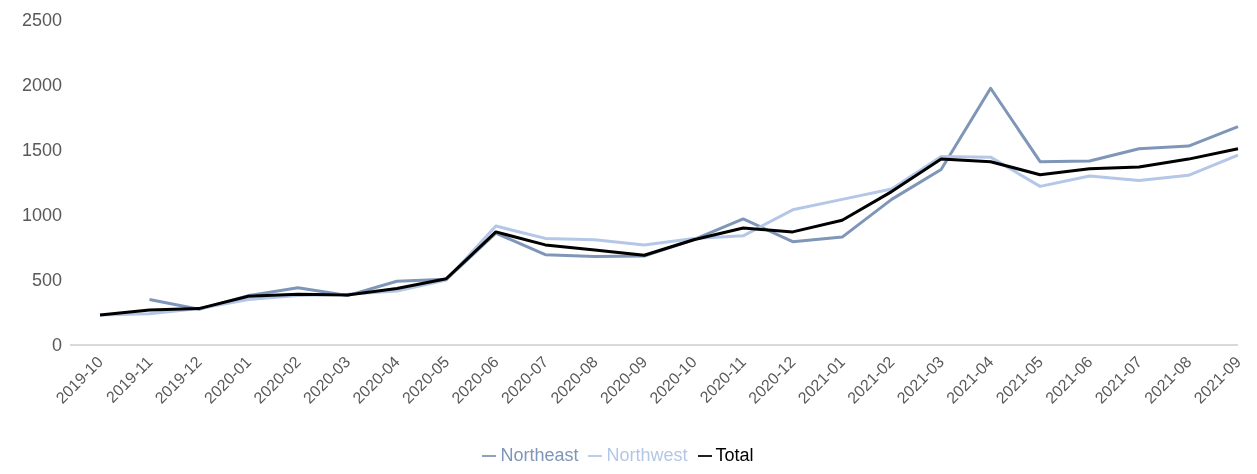  Describe the element at coordinates (41, 20) in the screenshot. I see `y-tick-label: 2500` at that location.